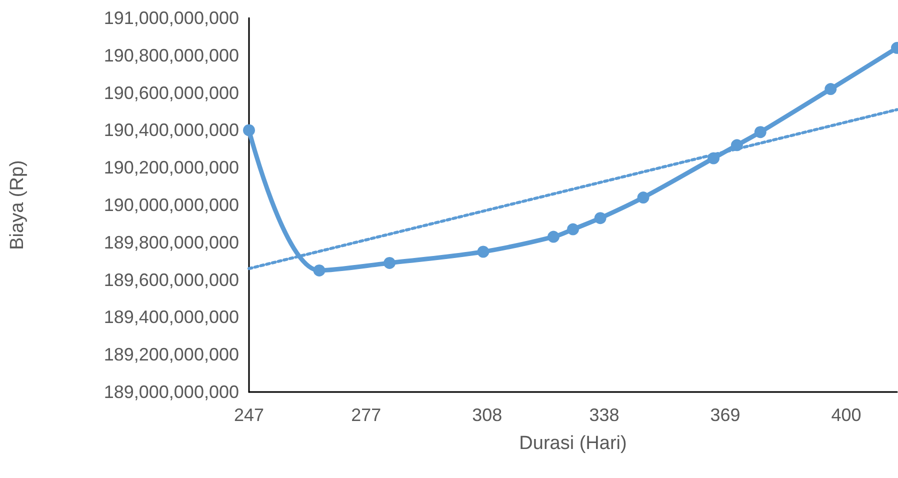 The width and height of the screenshot is (898, 478). What do you see at coordinates (171, 92) in the screenshot?
I see `y-tick-label: 190,600,000,000` at bounding box center [171, 92].